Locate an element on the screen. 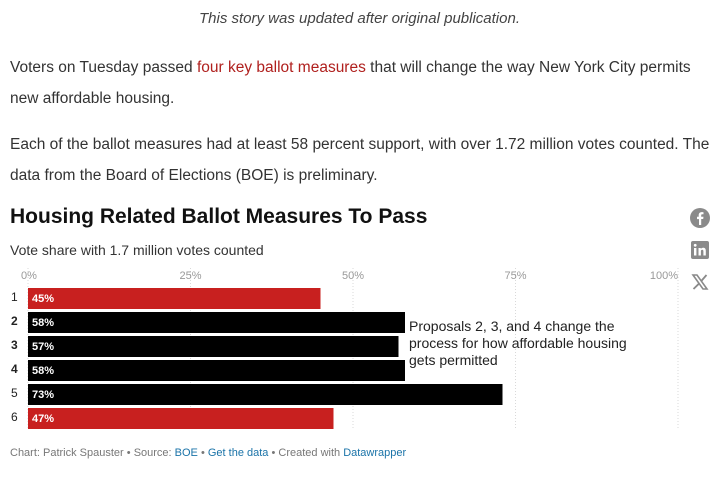  category-label: 3 is located at coordinates (14, 345).